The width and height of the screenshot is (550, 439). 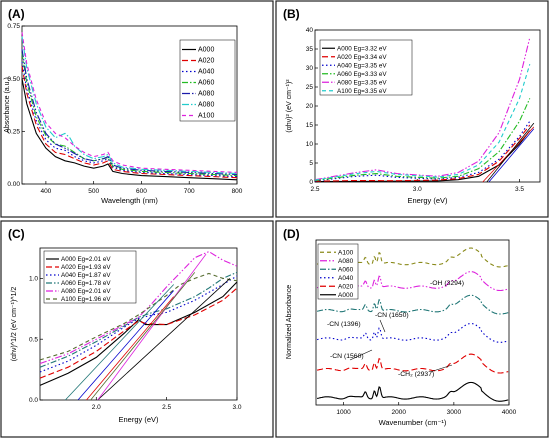 I want to click on y-axis-label: (αhν)^1/2 (eV cm⁻¹)^1/2, so click(x=14, y=324).